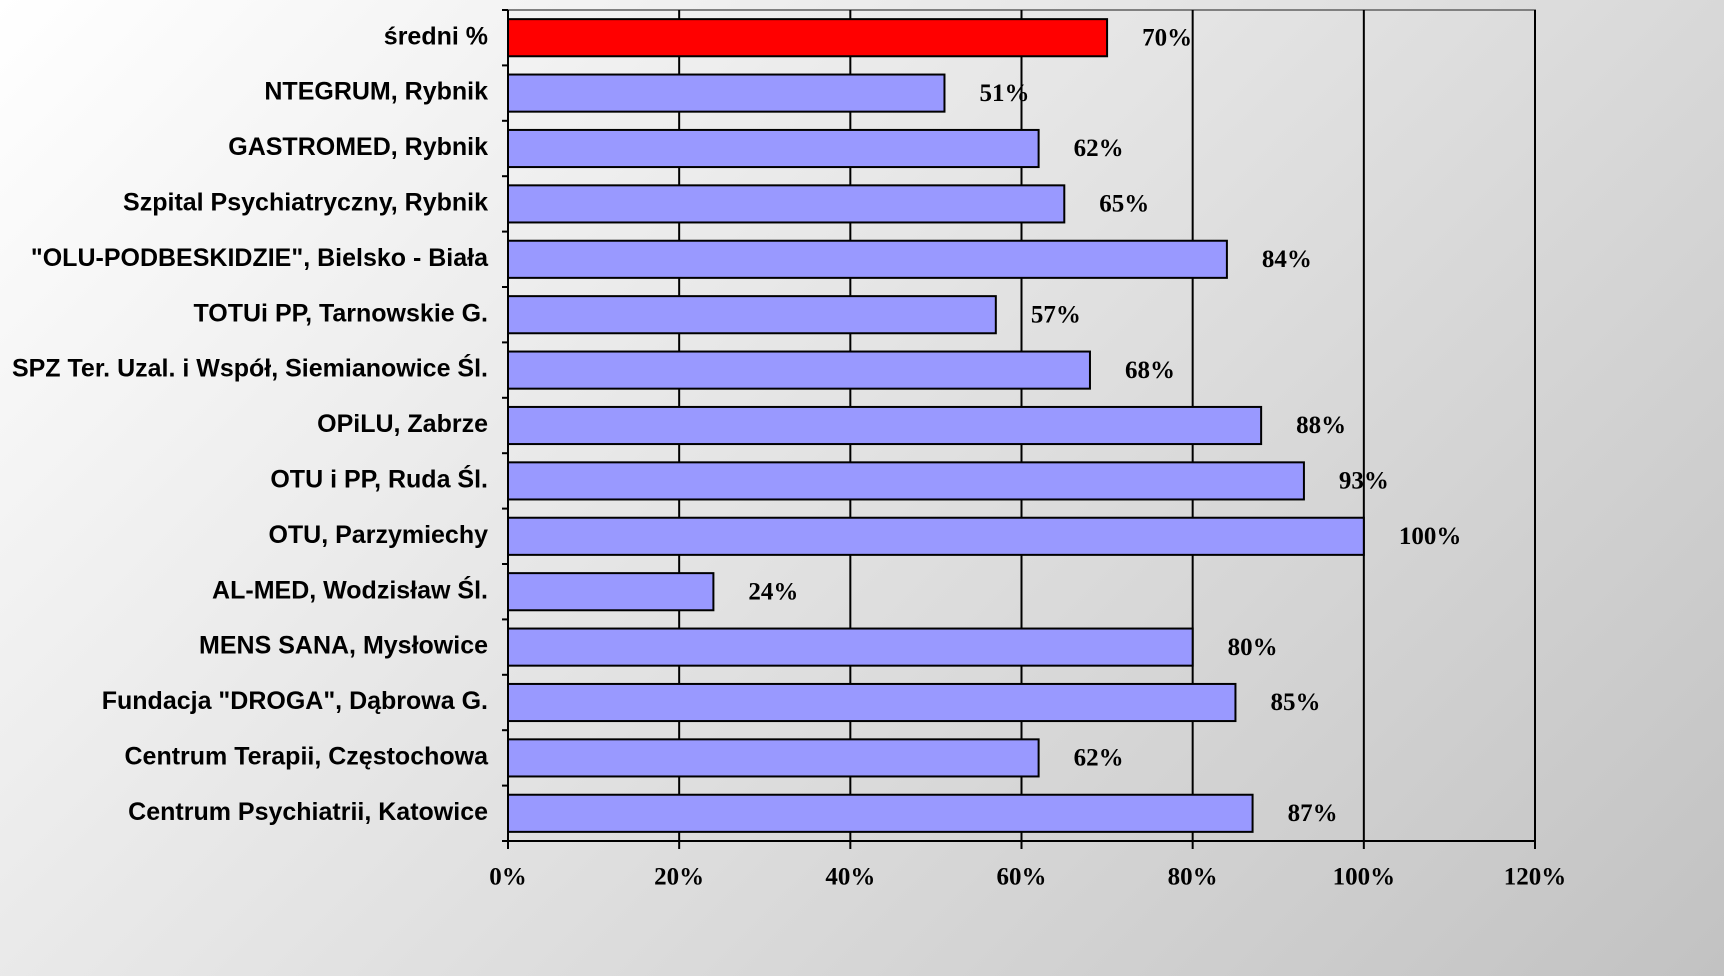 This screenshot has height=976, width=1724. What do you see at coordinates (1004, 93) in the screenshot?
I see `data-label: 51%` at bounding box center [1004, 93].